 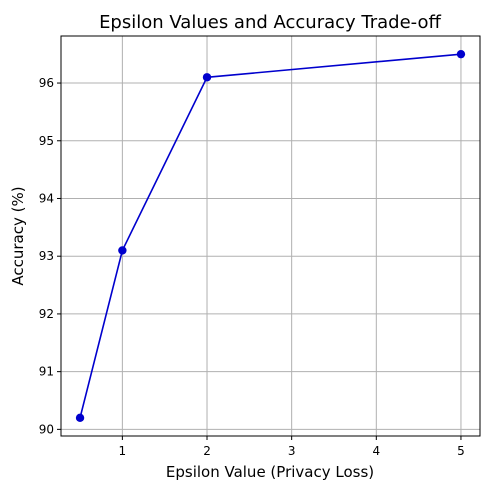 I want to click on x-tick-label: 5, so click(x=461, y=451).